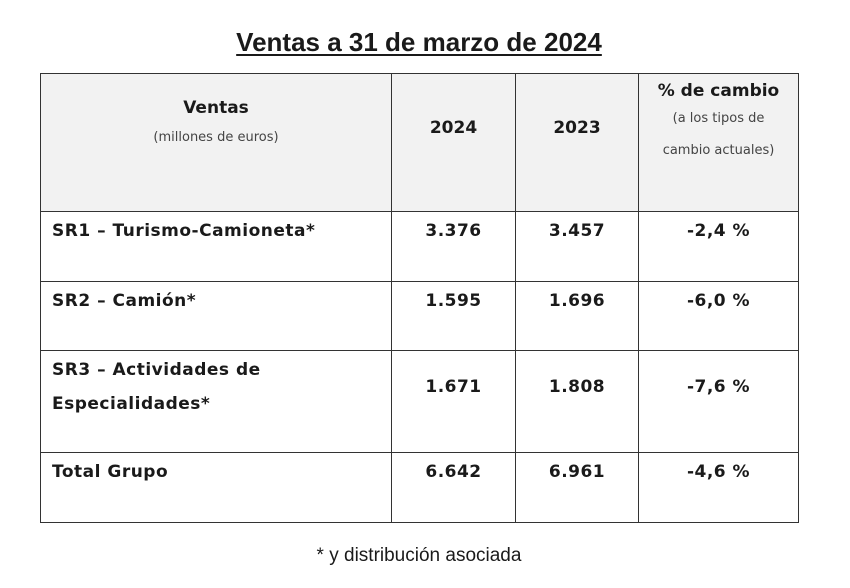  Describe the element at coordinates (184, 231) in the screenshot. I see `row-label: SR1 – Turismo-Camioneta*` at that location.